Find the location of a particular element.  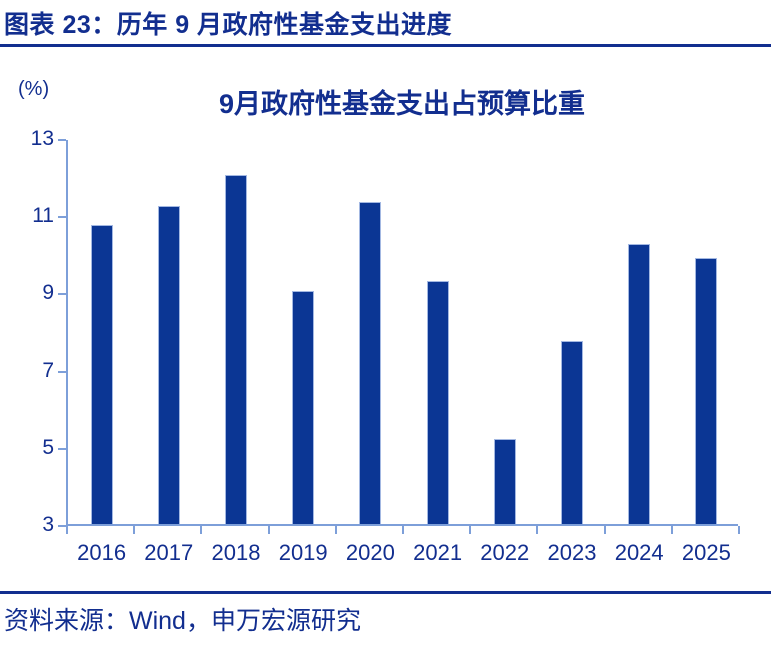

x-tick-label: 2018 is located at coordinates (236, 552).